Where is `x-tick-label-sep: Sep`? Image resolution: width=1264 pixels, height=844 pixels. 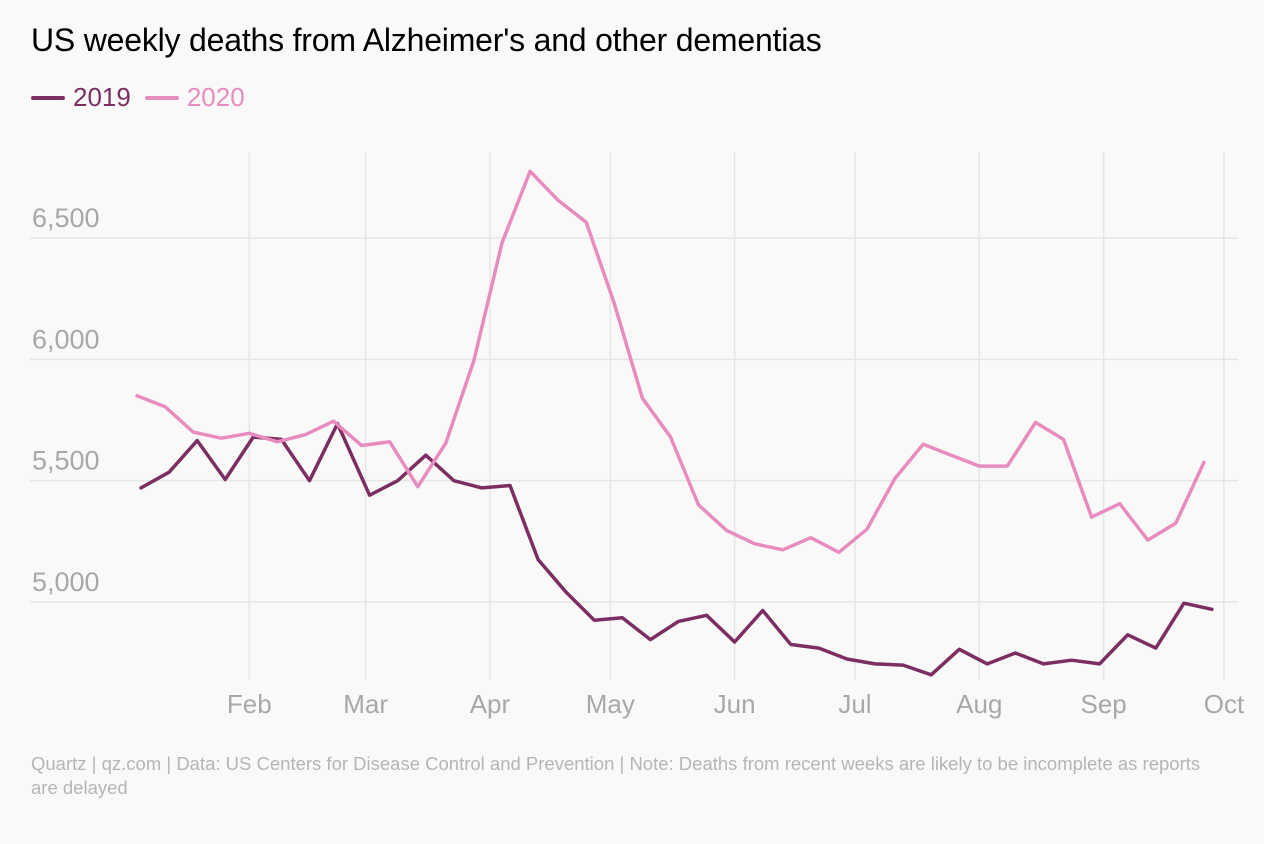 x-tick-label-sep: Sep is located at coordinates (1104, 704).